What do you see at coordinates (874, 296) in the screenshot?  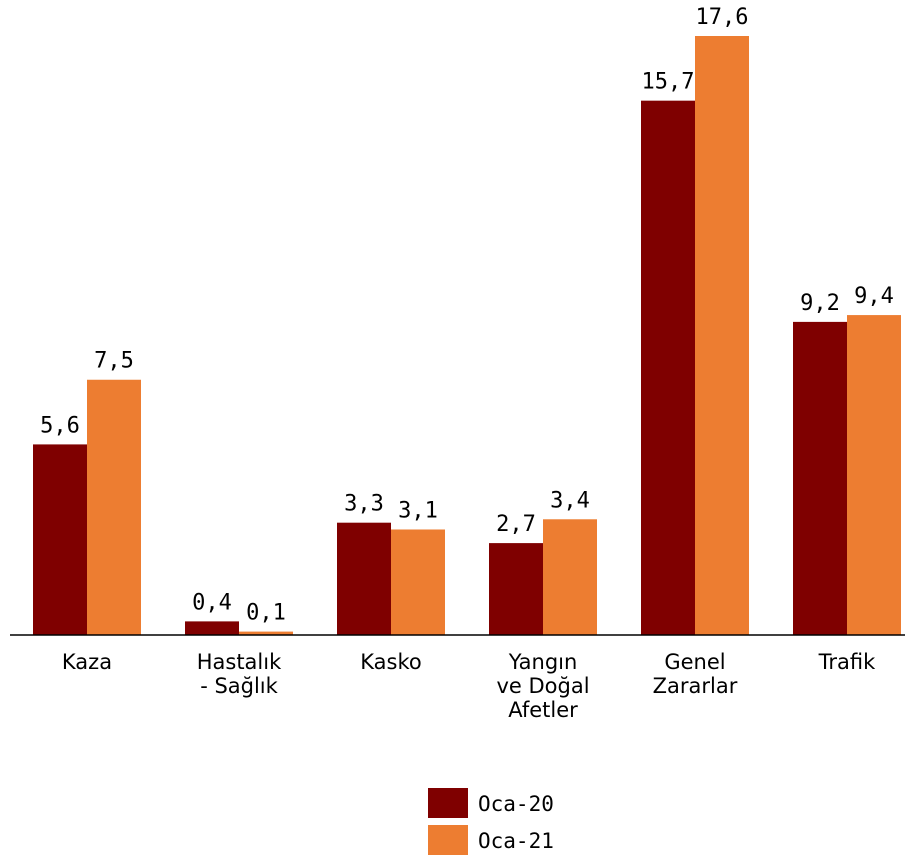 I see `value-label: 9,4` at bounding box center [874, 296].